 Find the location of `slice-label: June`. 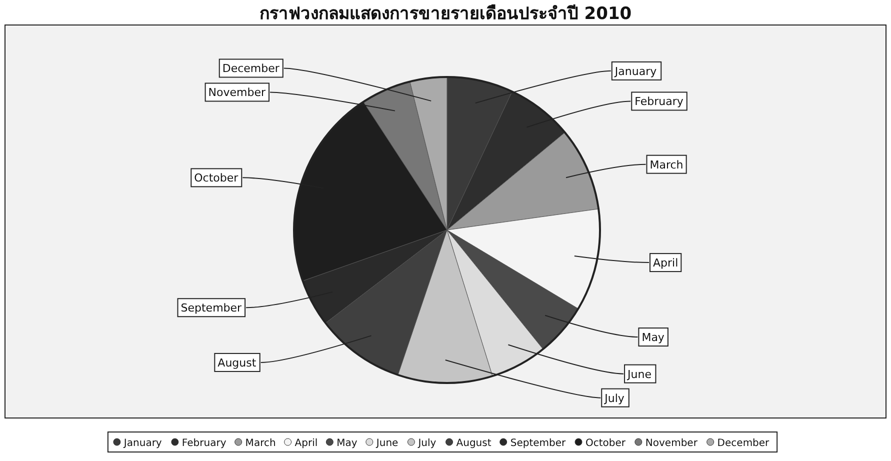

slice-label: June is located at coordinates (639, 374).